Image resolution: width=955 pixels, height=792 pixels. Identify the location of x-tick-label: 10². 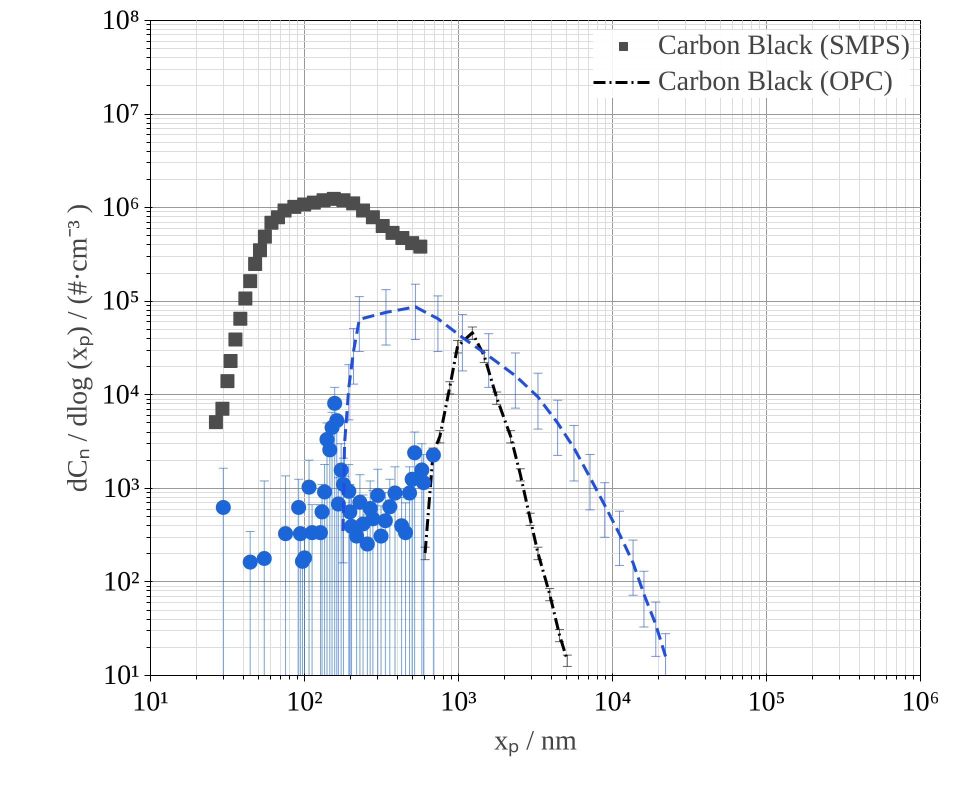
(304, 702).